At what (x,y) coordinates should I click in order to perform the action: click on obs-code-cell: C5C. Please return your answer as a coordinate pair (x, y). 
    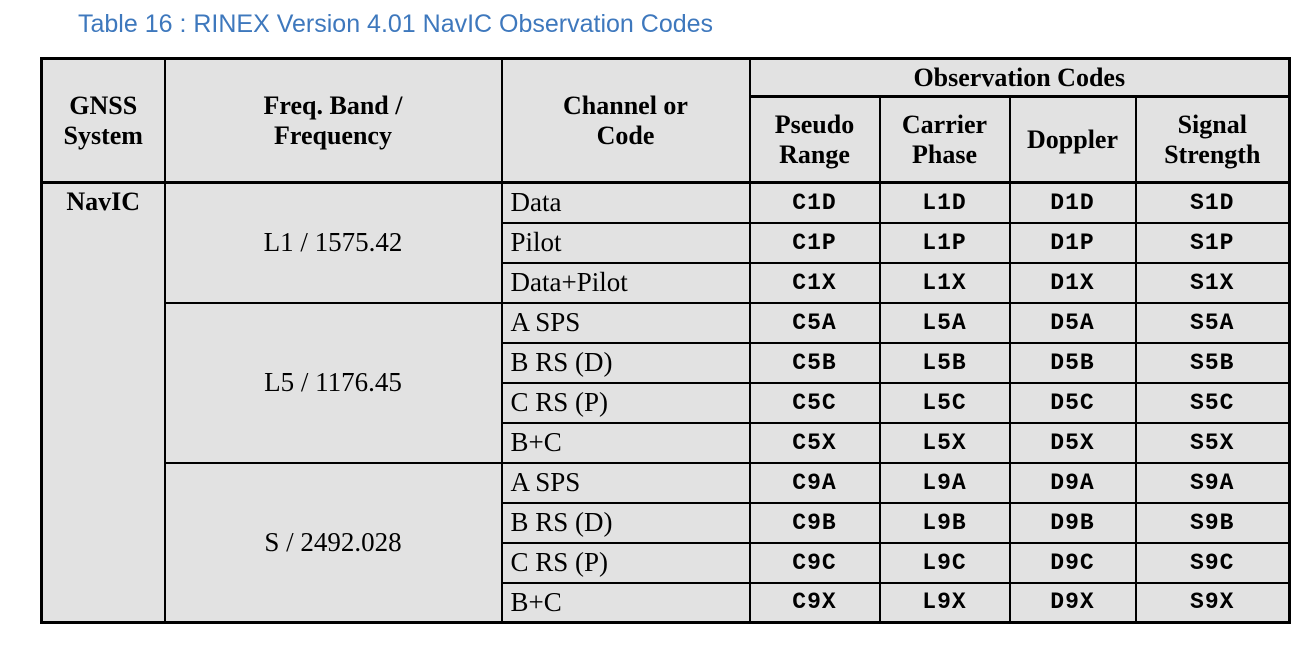
    Looking at the image, I should click on (814, 402).